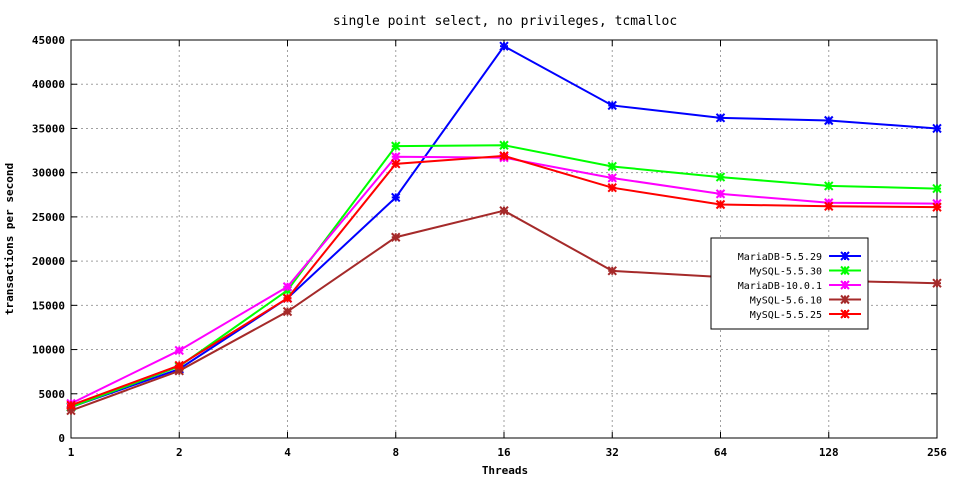  Describe the element at coordinates (829, 452) in the screenshot. I see `x-tick-label: 128` at that location.